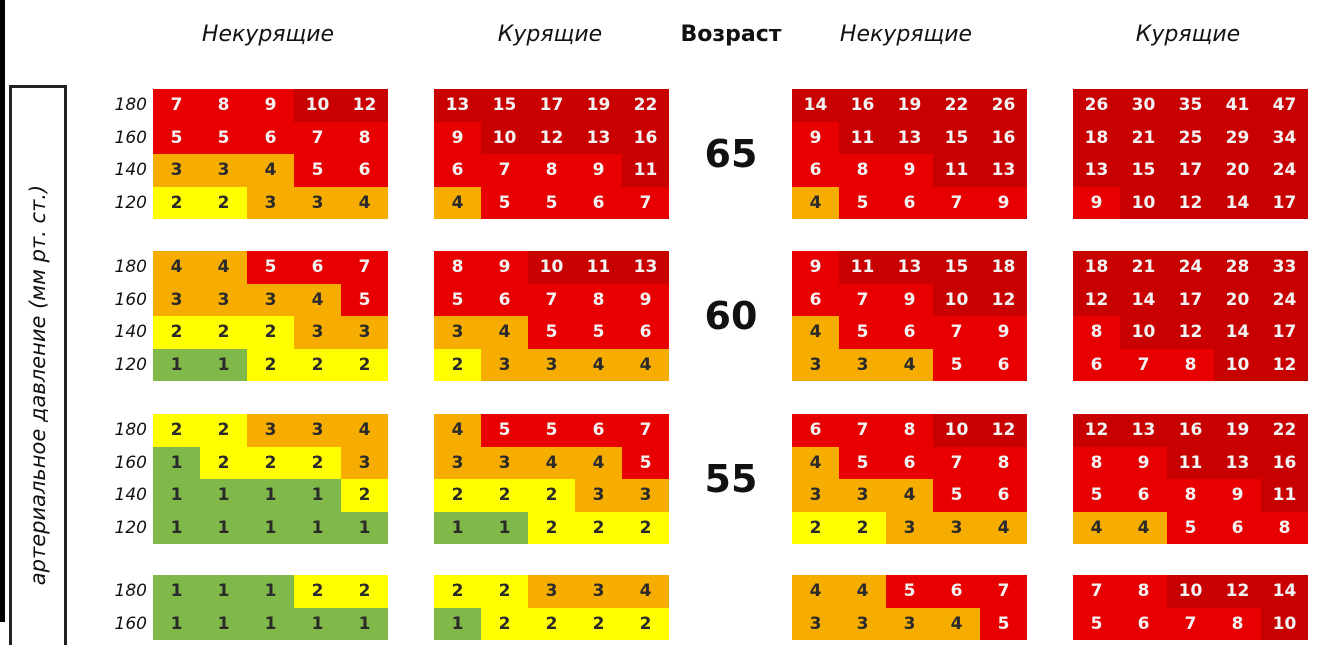 This screenshot has height=645, width=1320. What do you see at coordinates (1003, 105) in the screenshot?
I see `risk-cell: 26` at bounding box center [1003, 105].